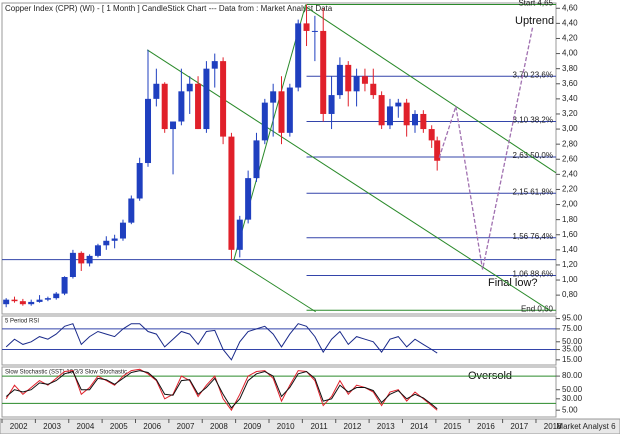 Image resolution: width=620 pixels, height=439 pixels. I want to click on trendline, so click(274, 286).